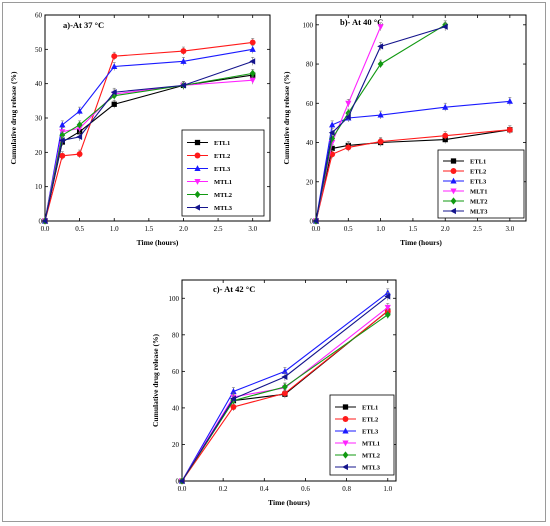 Image resolution: width=550 pixels, height=526 pixels. What do you see at coordinates (305, 489) in the screenshot?
I see `x-tick-label: 0.6` at bounding box center [305, 489].